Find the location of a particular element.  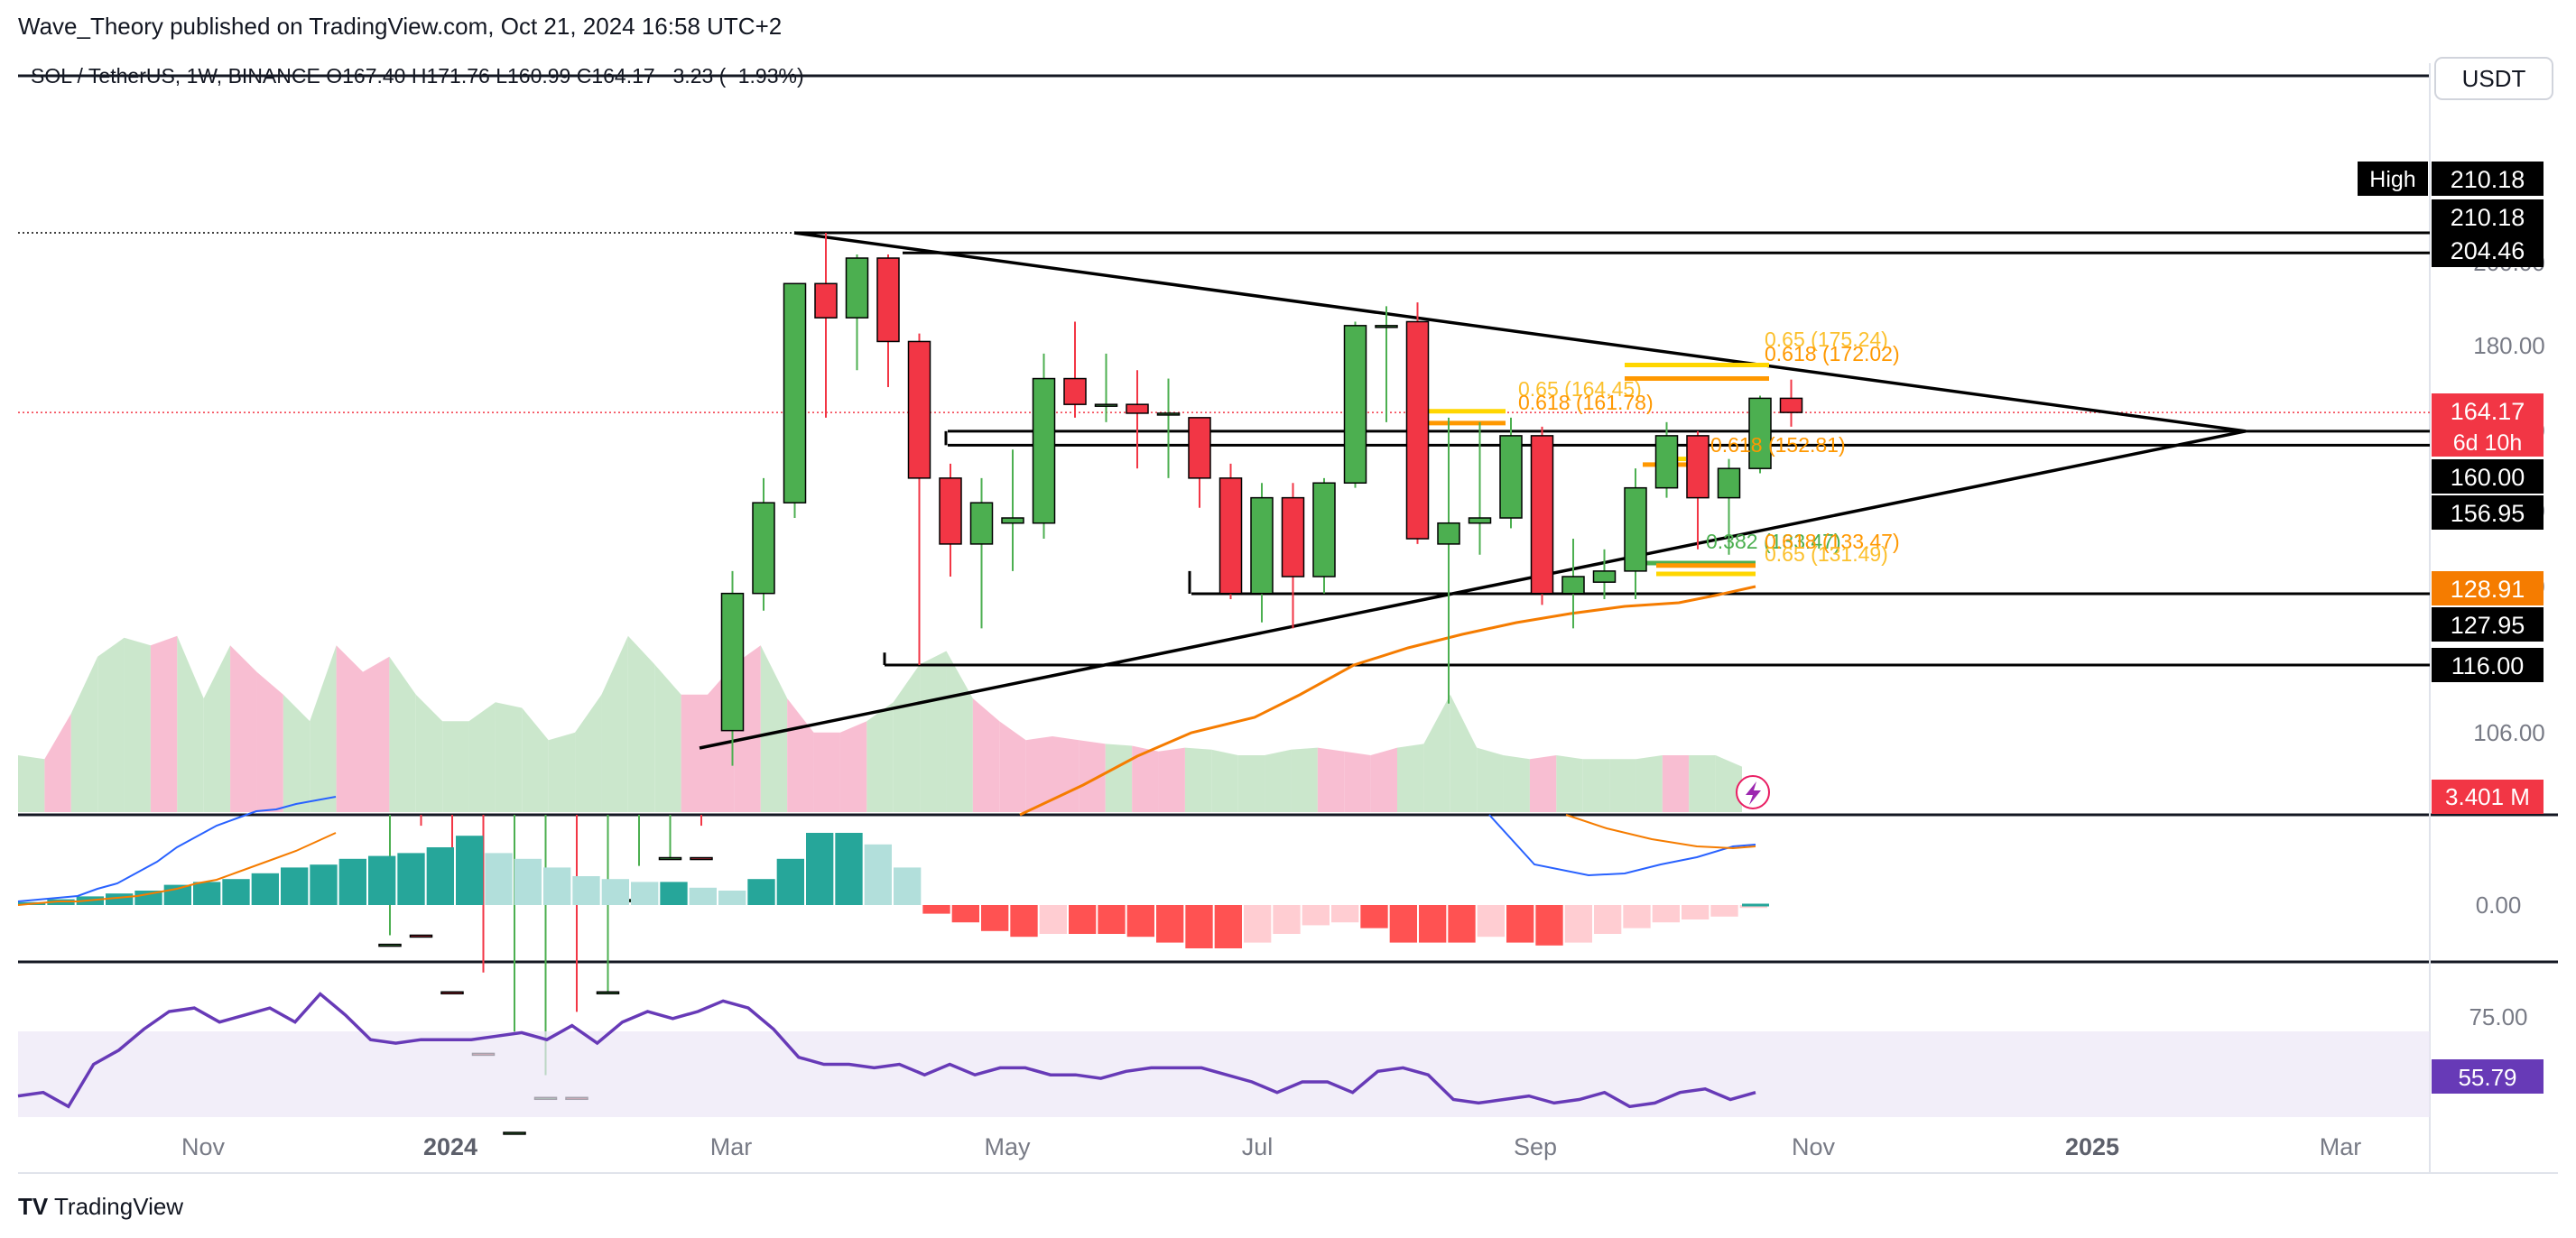

price-label: 210.18 is located at coordinates (2488, 218).